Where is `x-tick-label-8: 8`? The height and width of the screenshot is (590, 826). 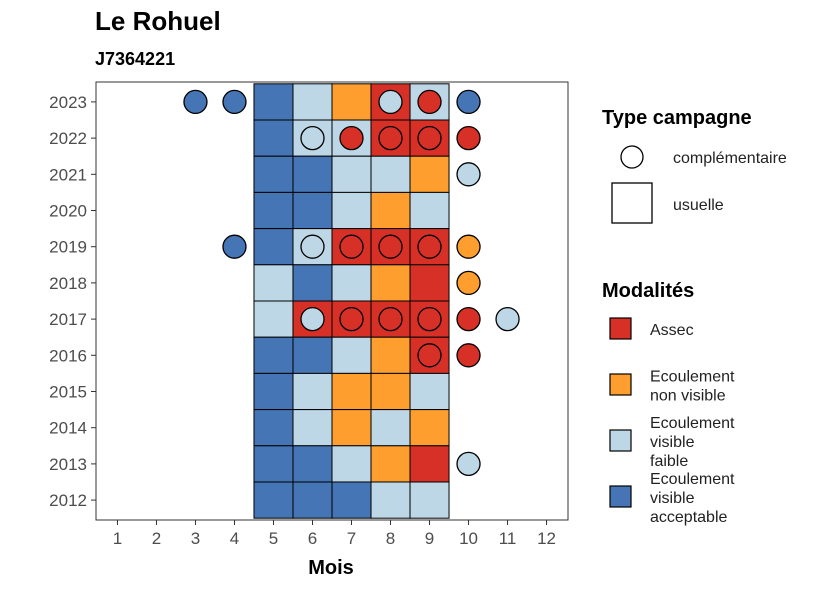
x-tick-label-8: 8 is located at coordinates (390, 538).